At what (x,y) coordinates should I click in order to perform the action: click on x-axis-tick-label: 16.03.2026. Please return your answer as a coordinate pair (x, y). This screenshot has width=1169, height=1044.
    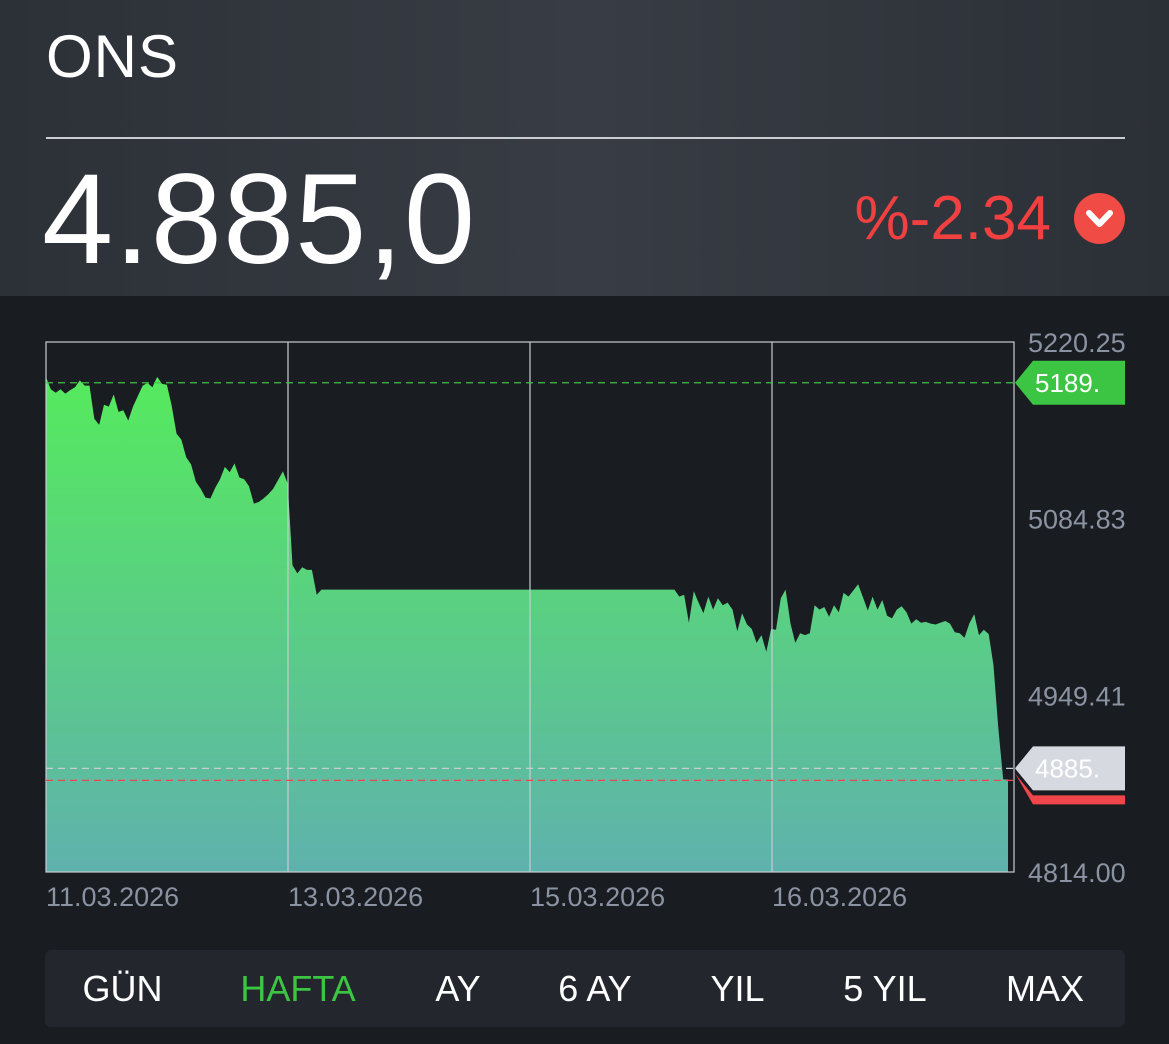
    Looking at the image, I should click on (839, 897).